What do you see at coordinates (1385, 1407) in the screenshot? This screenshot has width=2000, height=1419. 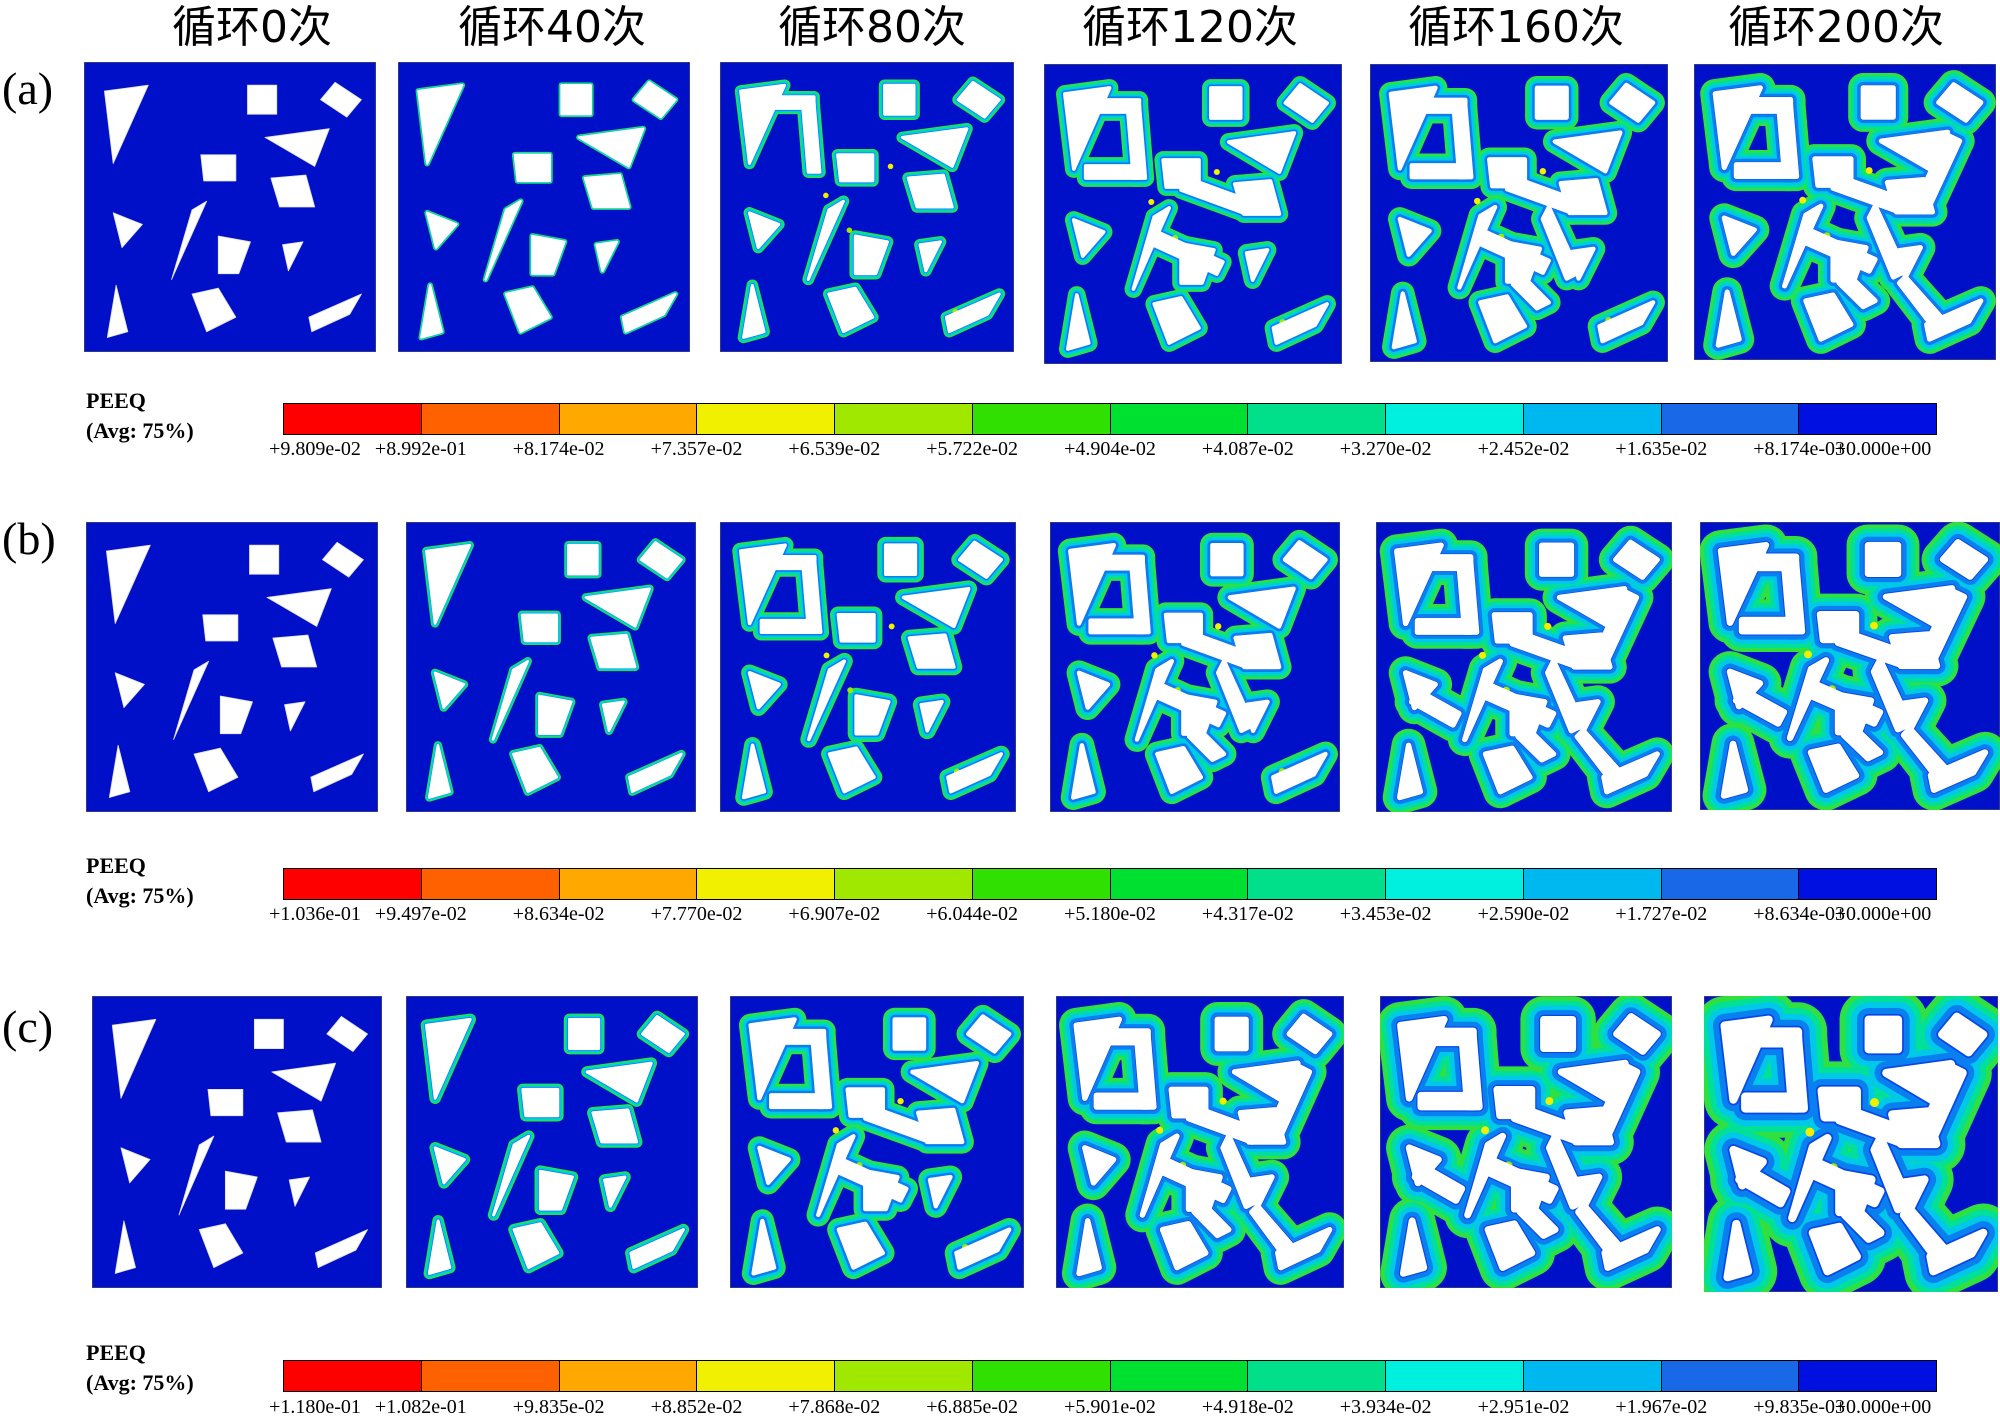 I see `legend-c-tick-8: +3.934e-02` at bounding box center [1385, 1407].